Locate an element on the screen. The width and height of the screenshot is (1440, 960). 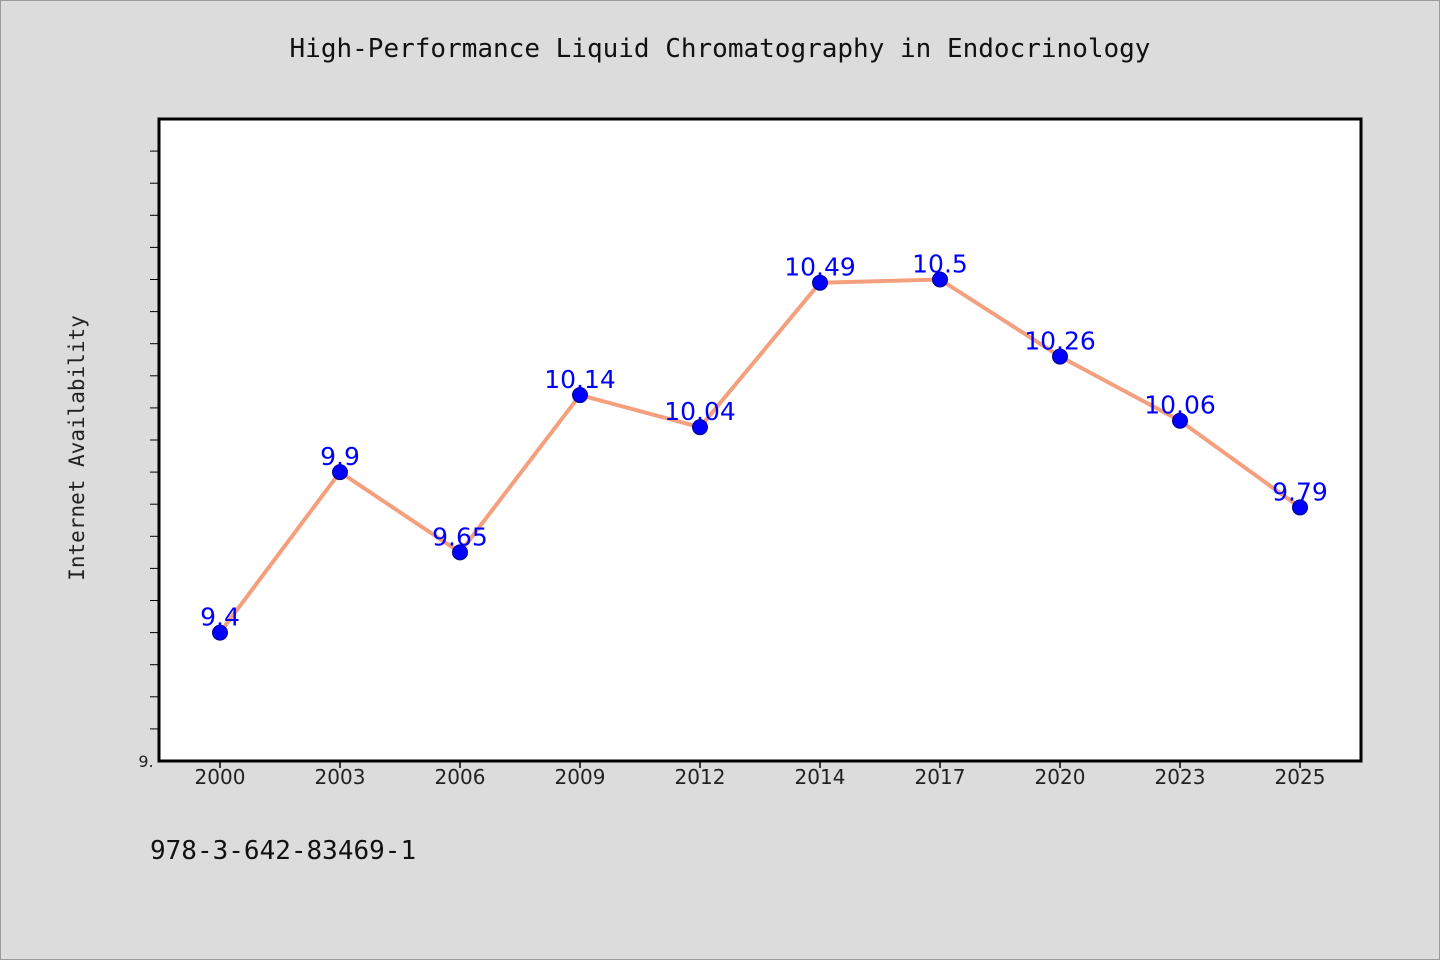
x-axis-ticks: 2000 2003 2006 2009 2012 2014 2017 2020 2023 2025 is located at coordinates (760, 775).